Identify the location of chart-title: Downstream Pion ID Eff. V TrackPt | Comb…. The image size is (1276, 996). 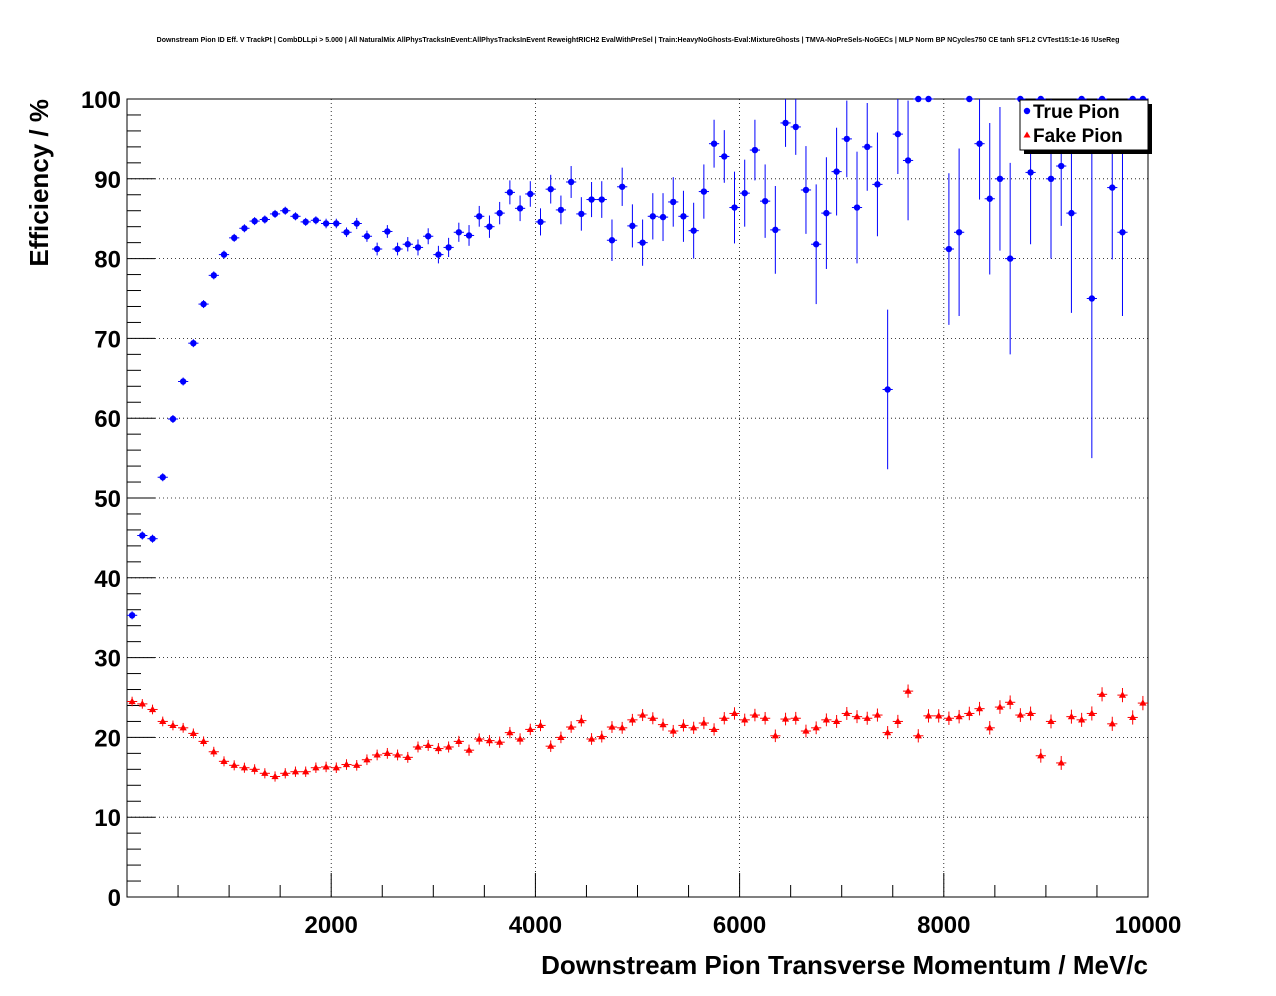
(638, 40).